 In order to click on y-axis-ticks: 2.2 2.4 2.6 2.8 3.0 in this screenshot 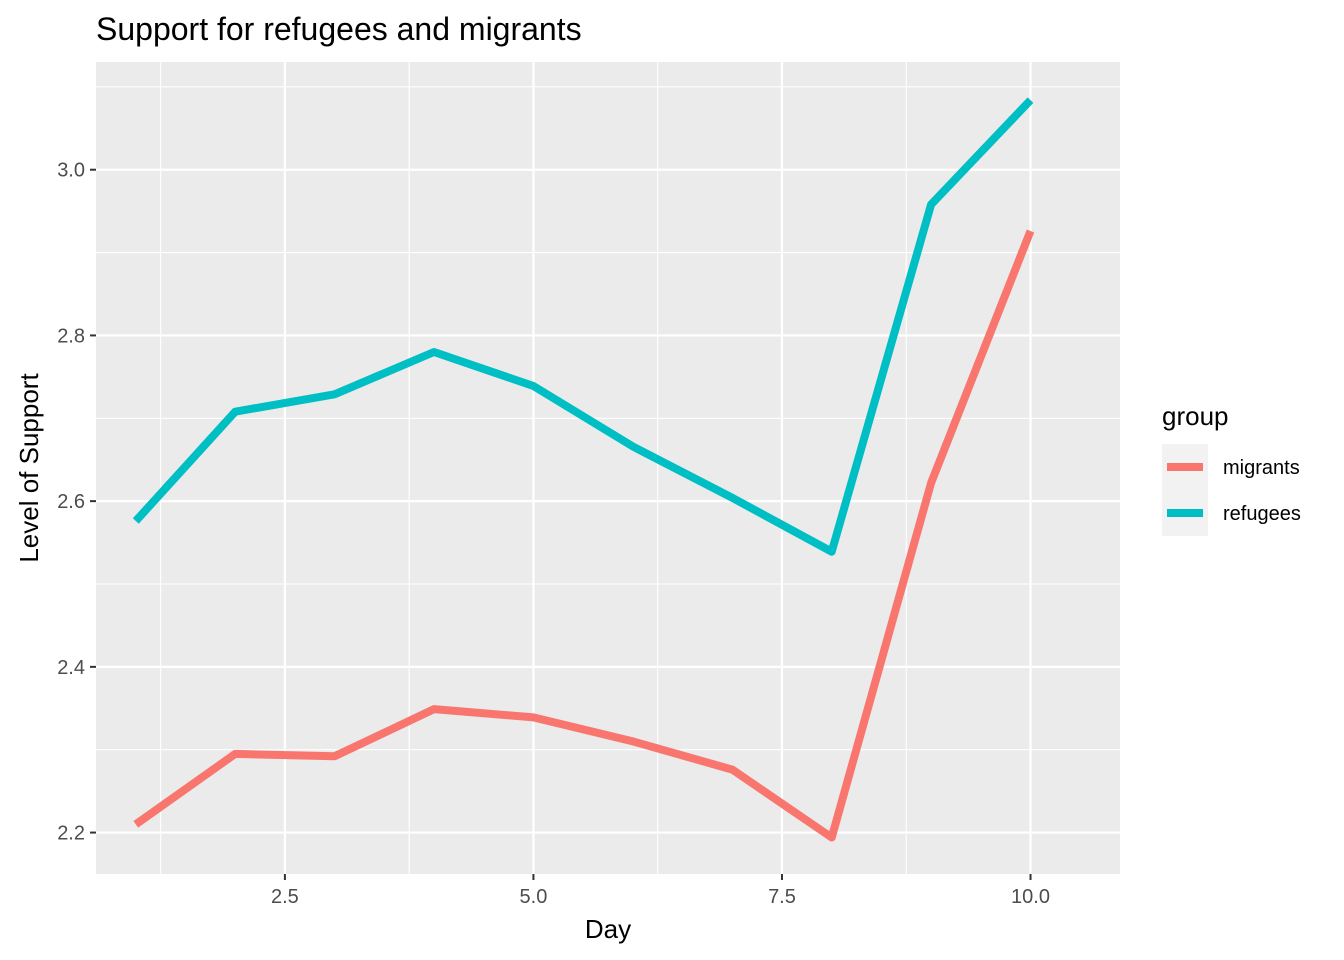, I will do `click(76, 502)`.